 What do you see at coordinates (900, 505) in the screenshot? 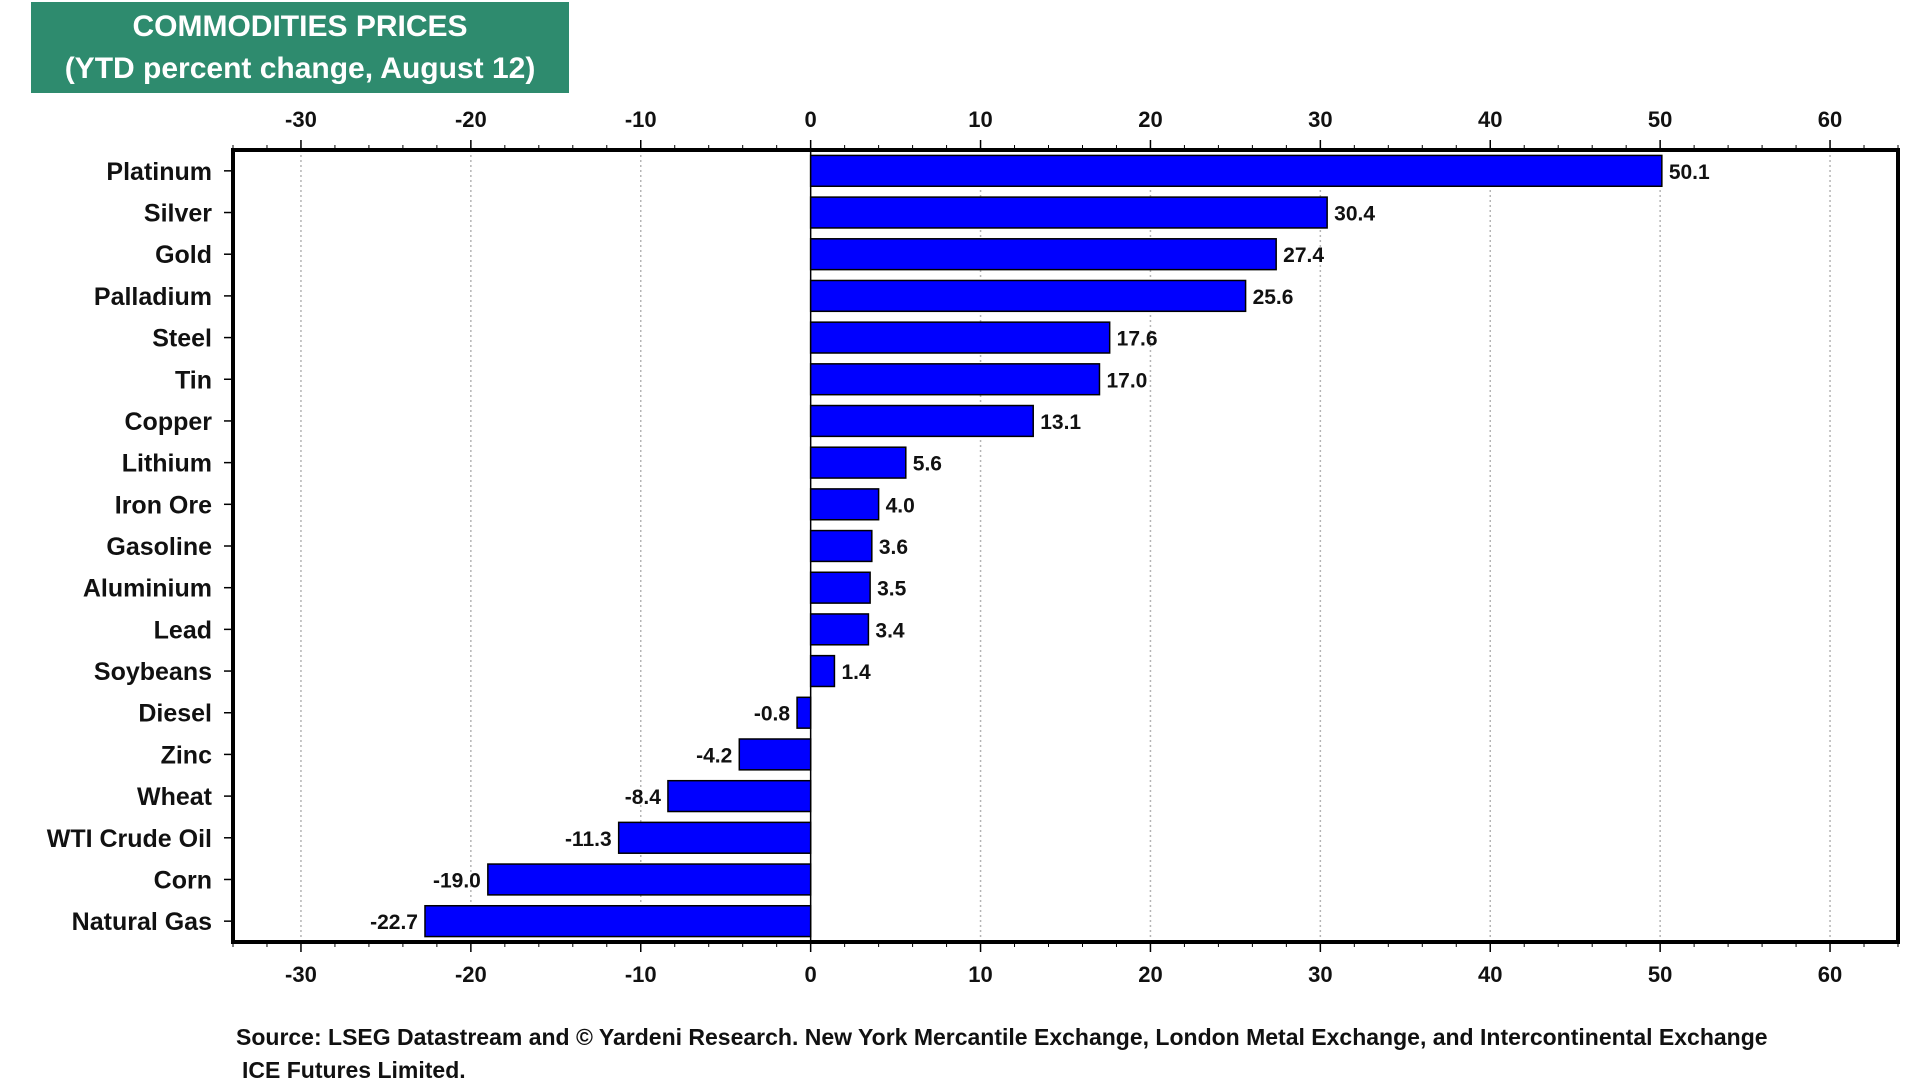
I see `value-label: 4.0` at bounding box center [900, 505].